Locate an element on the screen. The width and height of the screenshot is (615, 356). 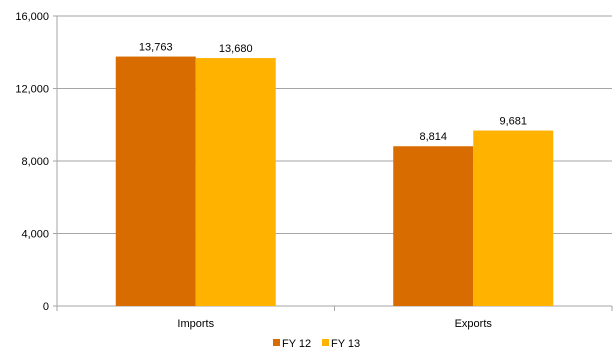
x-axis-ticks: Imports Exports is located at coordinates (334, 318).